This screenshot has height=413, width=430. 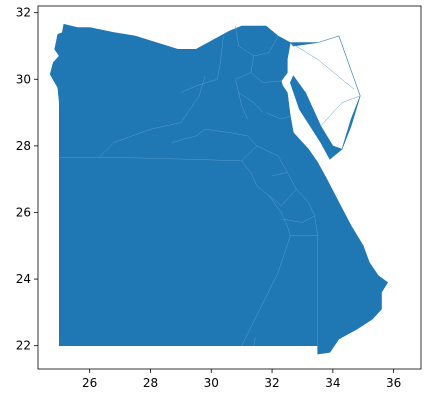 What do you see at coordinates (89, 383) in the screenshot?
I see `x-tick-label: 26` at bounding box center [89, 383].